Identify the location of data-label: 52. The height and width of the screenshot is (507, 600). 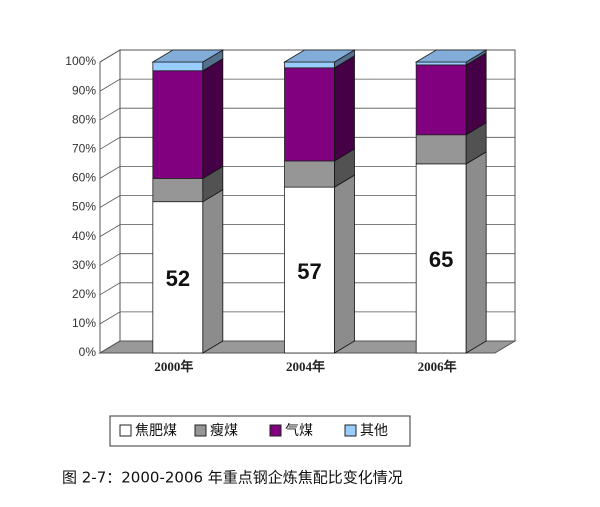
(178, 278).